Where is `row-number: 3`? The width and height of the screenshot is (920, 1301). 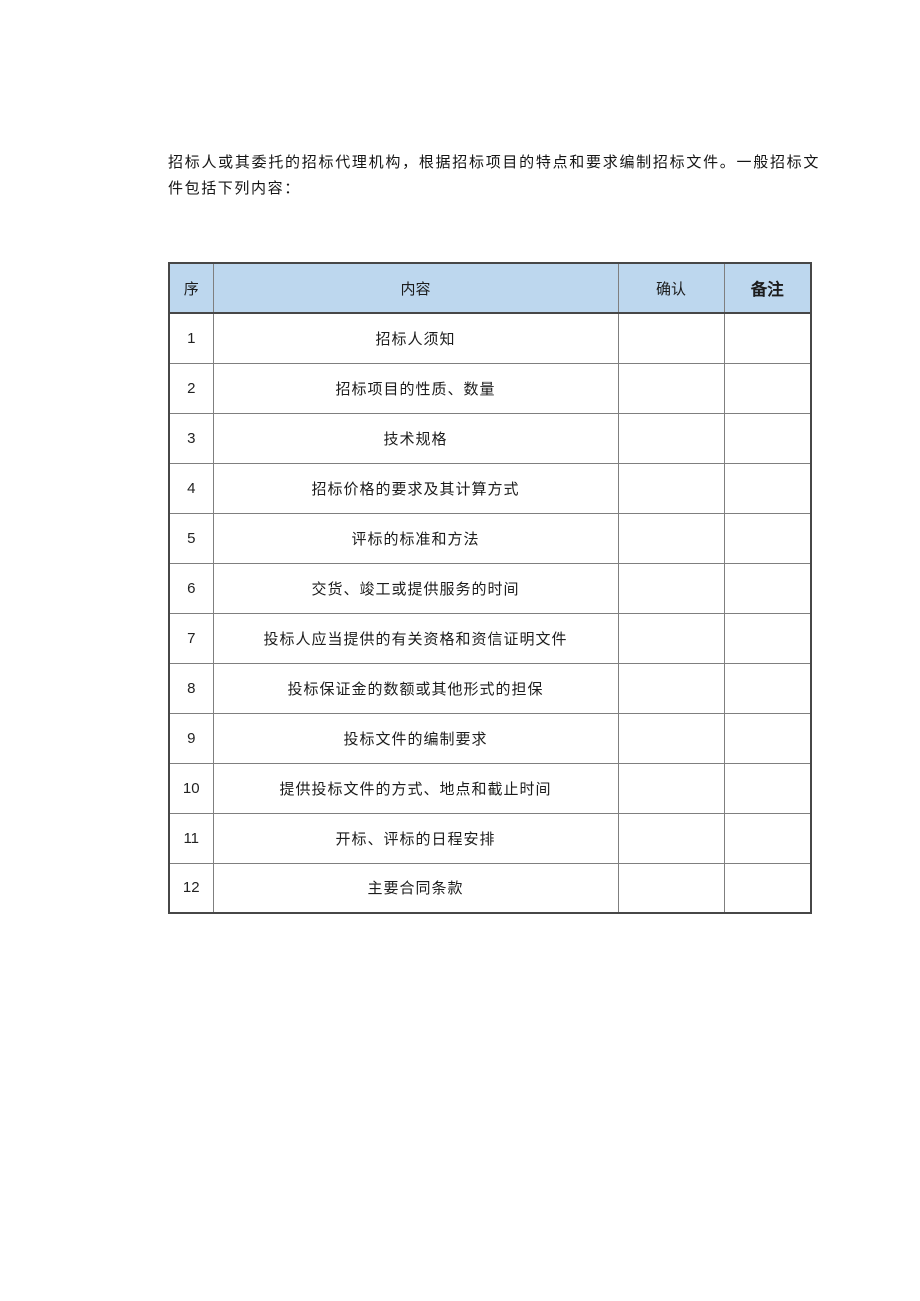
row-number: 3 is located at coordinates (191, 438).